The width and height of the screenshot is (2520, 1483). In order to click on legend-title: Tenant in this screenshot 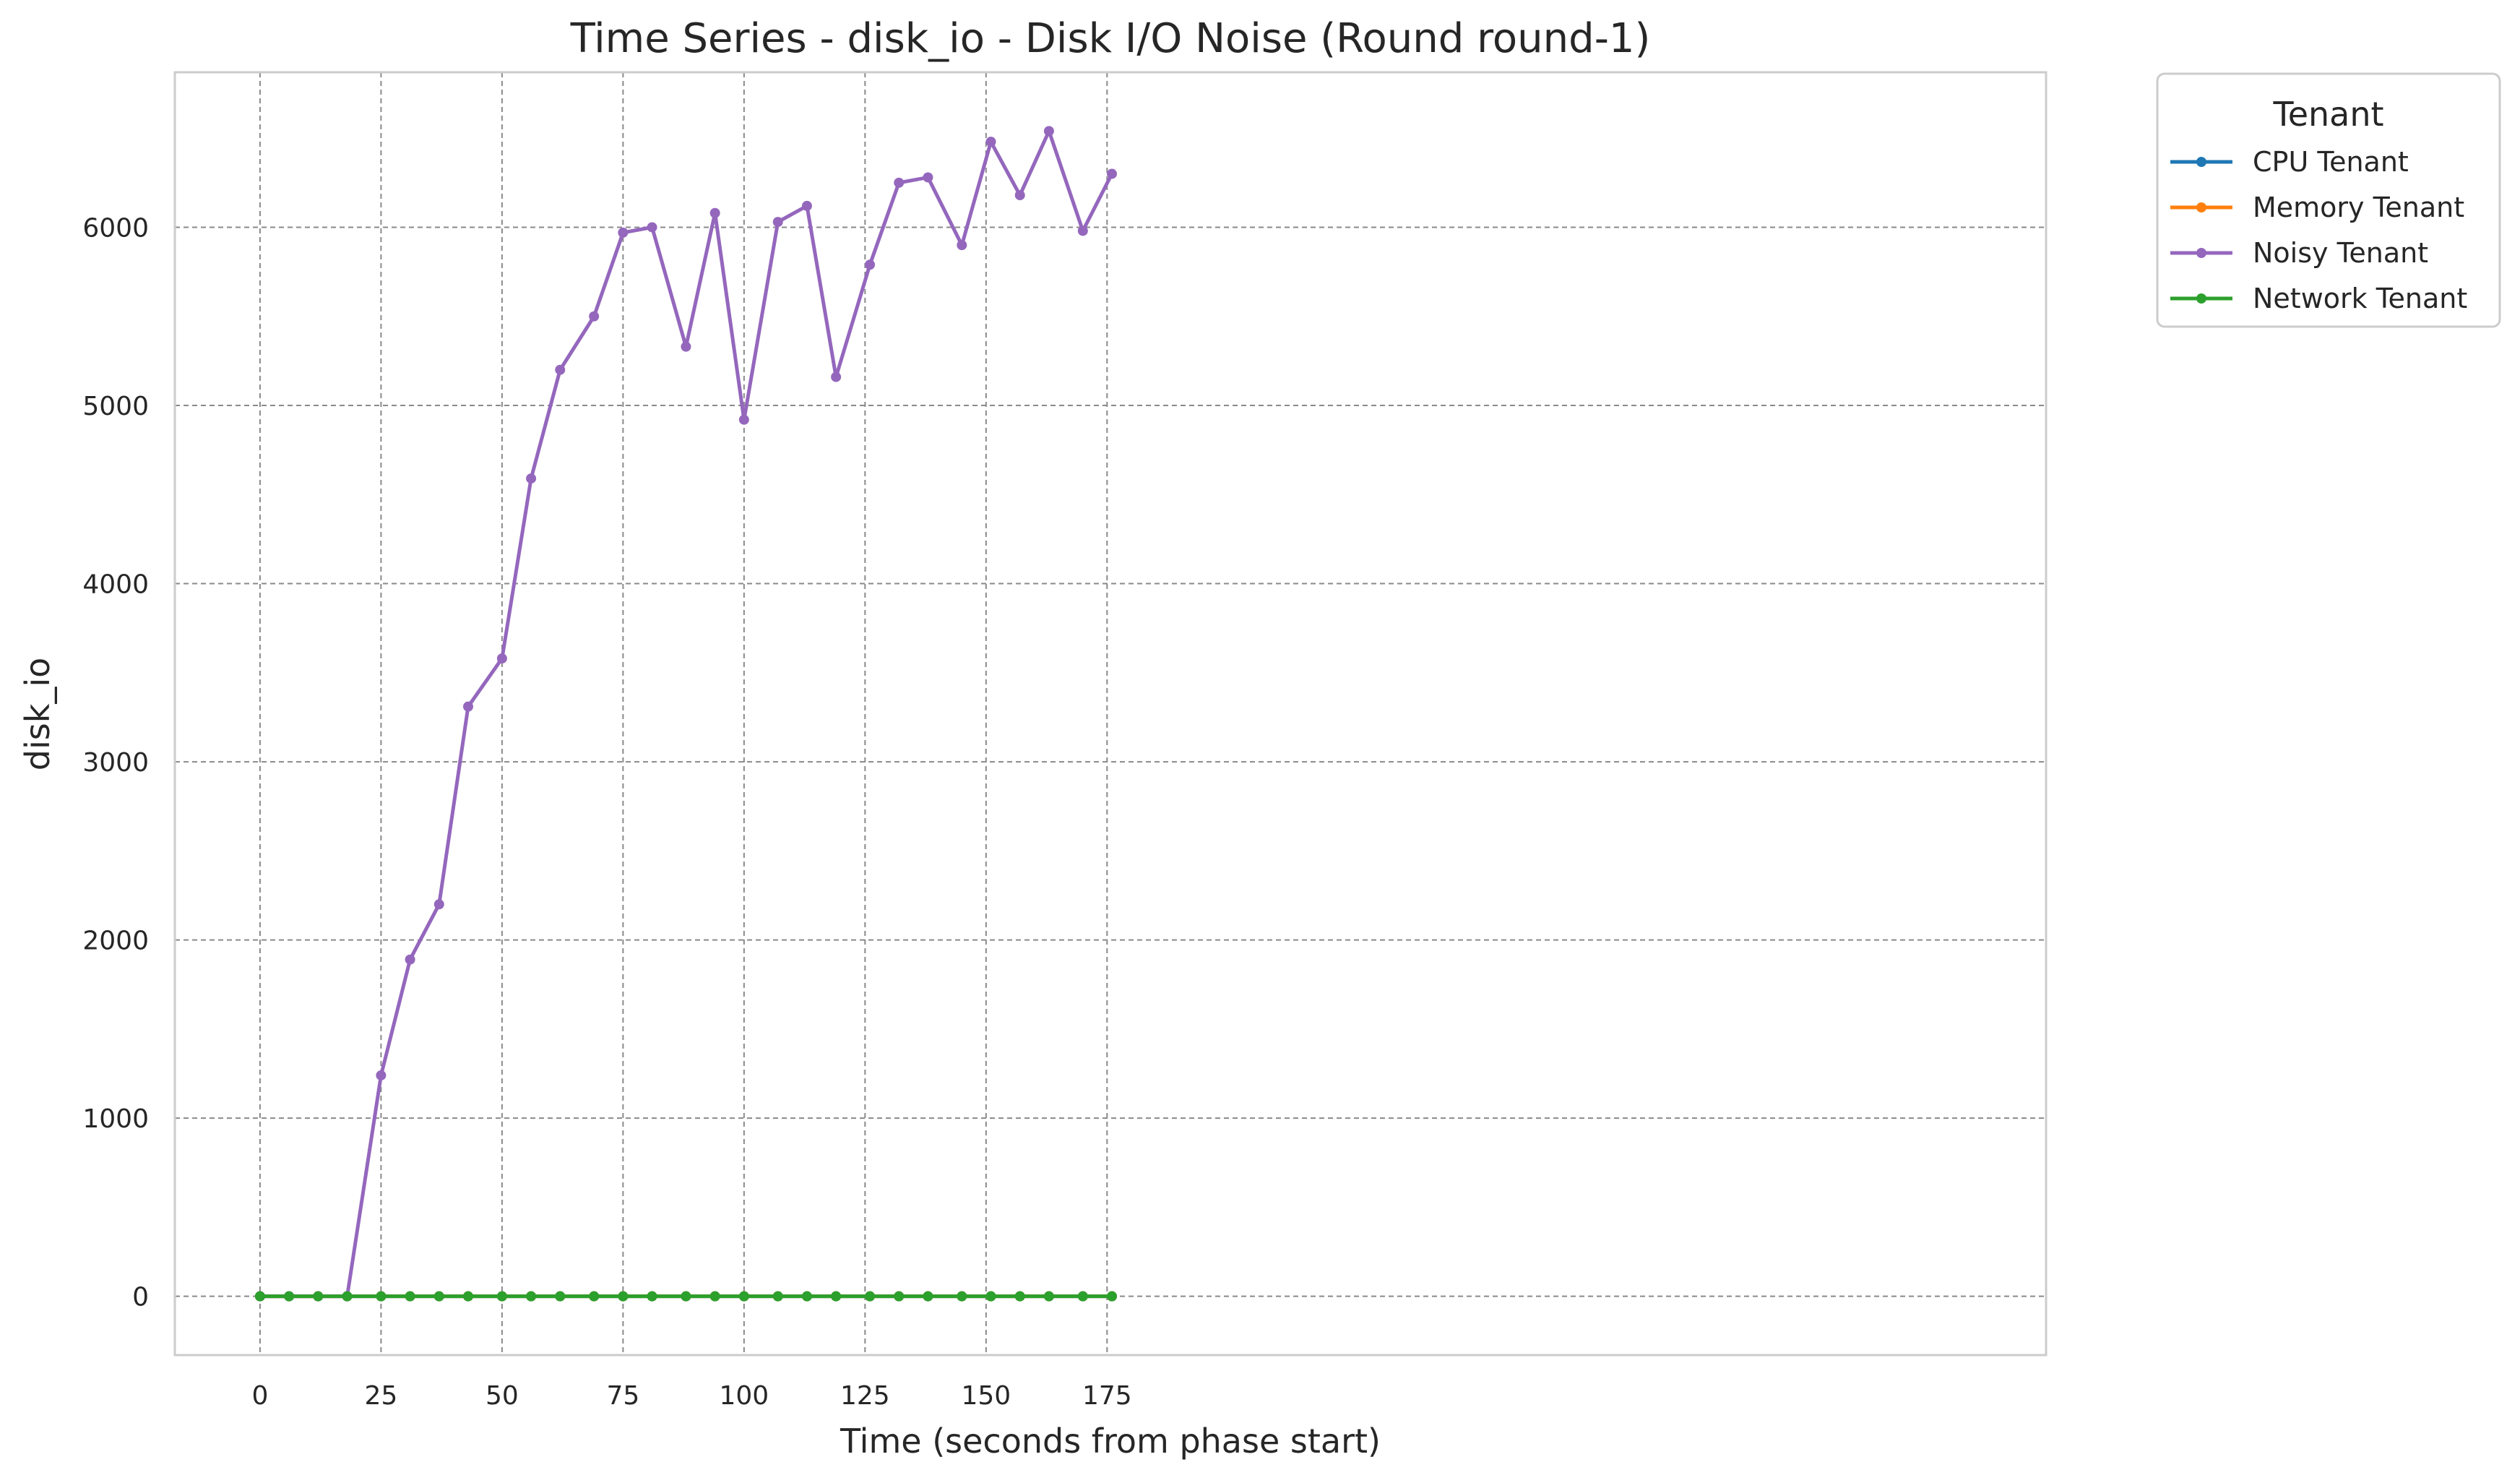, I will do `click(2328, 114)`.